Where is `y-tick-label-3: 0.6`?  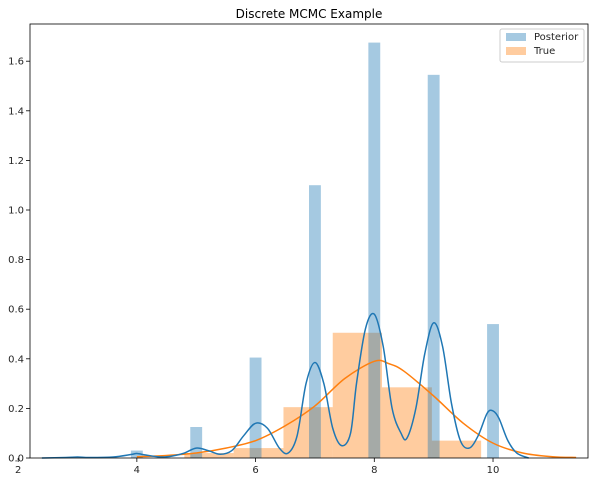
y-tick-label-3: 0.6 is located at coordinates (16, 310).